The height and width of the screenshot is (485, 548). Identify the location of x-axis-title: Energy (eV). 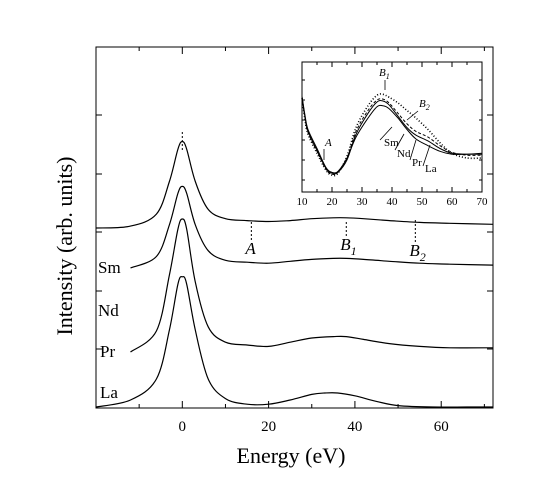
(291, 455).